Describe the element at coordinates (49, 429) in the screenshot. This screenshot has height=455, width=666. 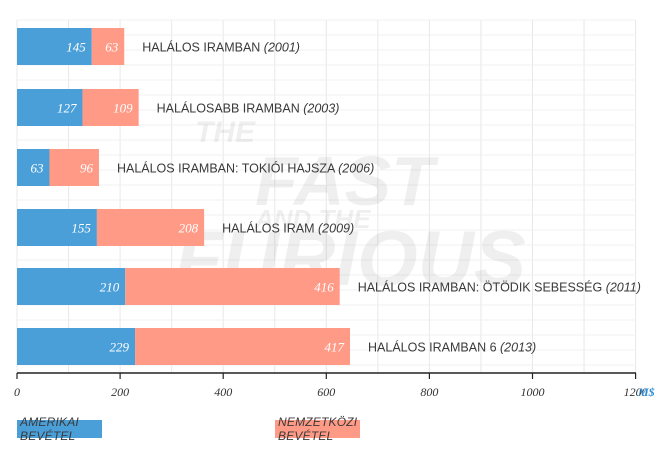
I see `legend-label-us: AMERIKAI BEVÉTEL` at that location.